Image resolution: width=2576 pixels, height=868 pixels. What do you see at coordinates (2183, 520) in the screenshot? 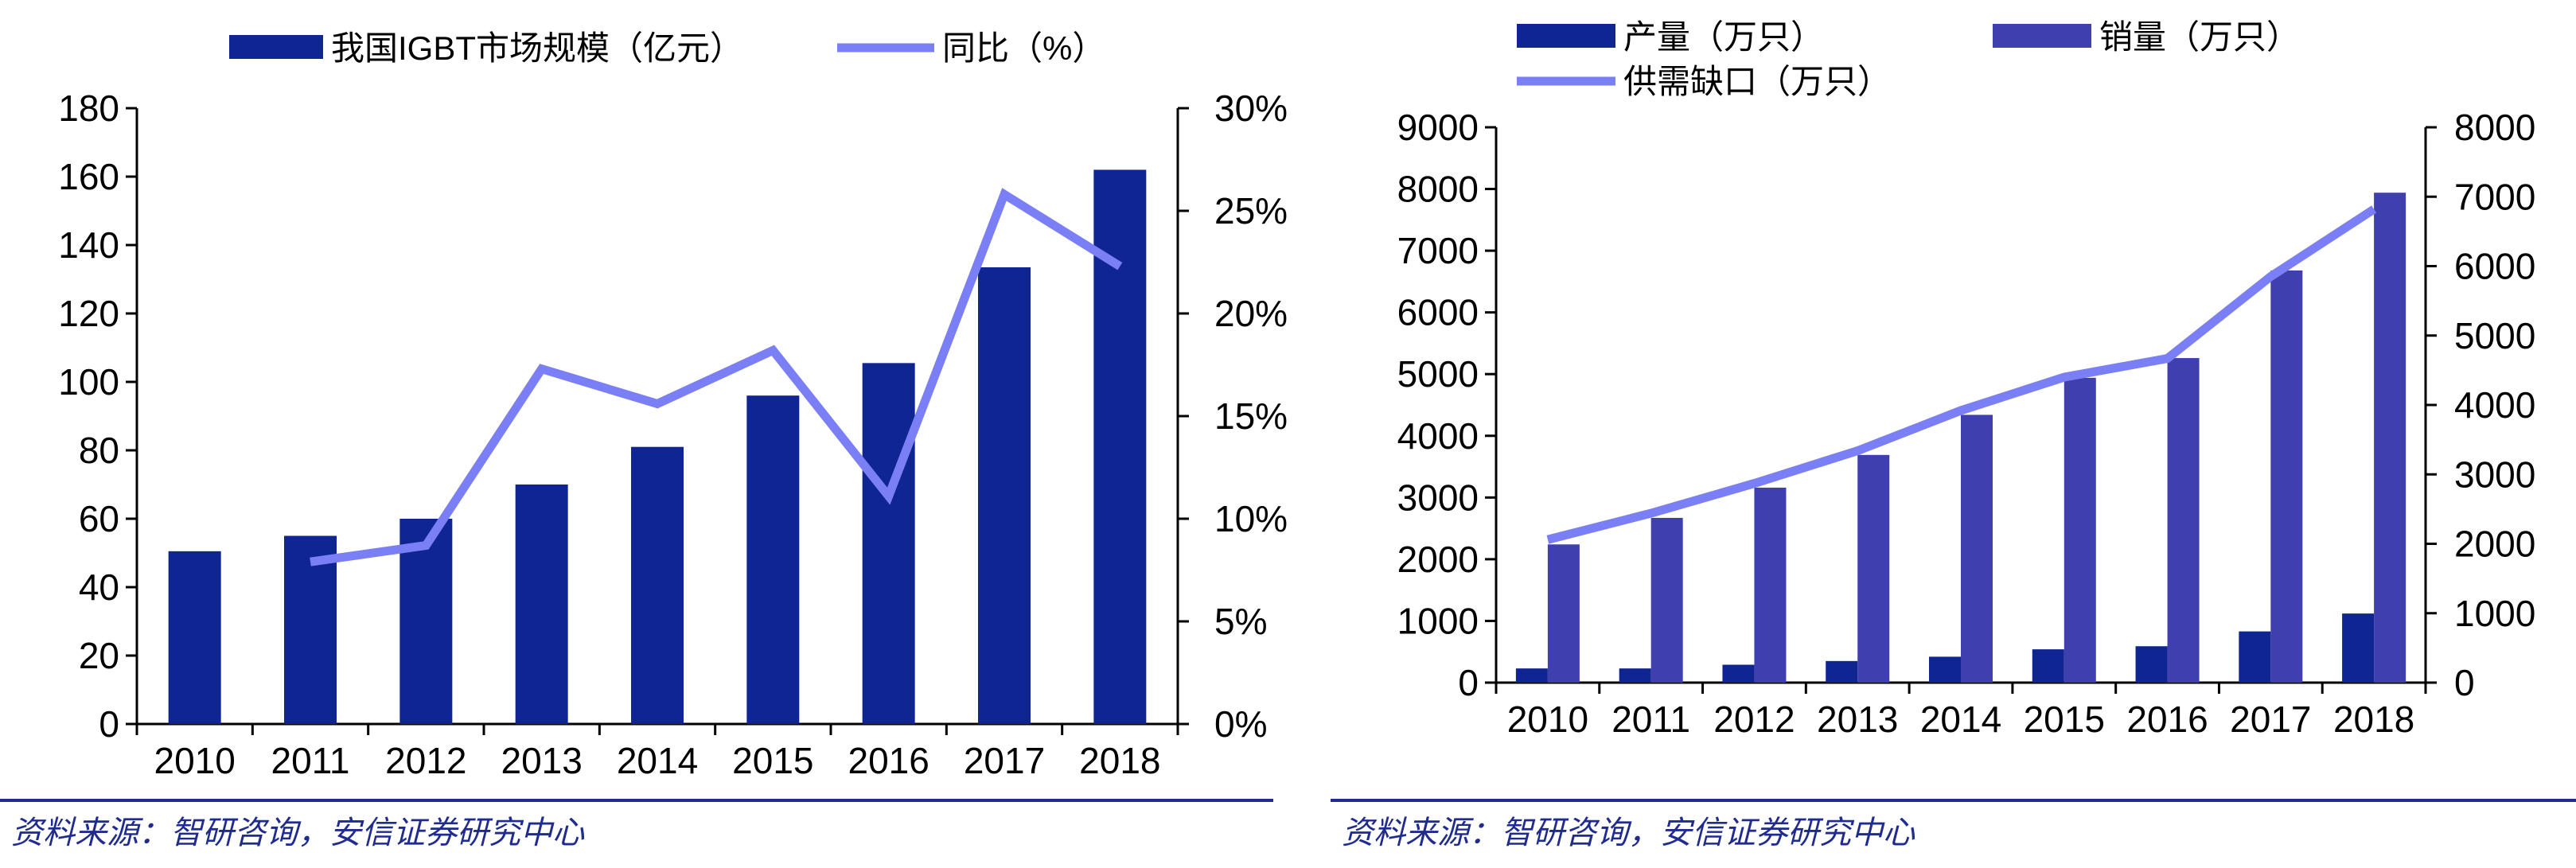
I see `bar-2016-s1` at bounding box center [2183, 520].